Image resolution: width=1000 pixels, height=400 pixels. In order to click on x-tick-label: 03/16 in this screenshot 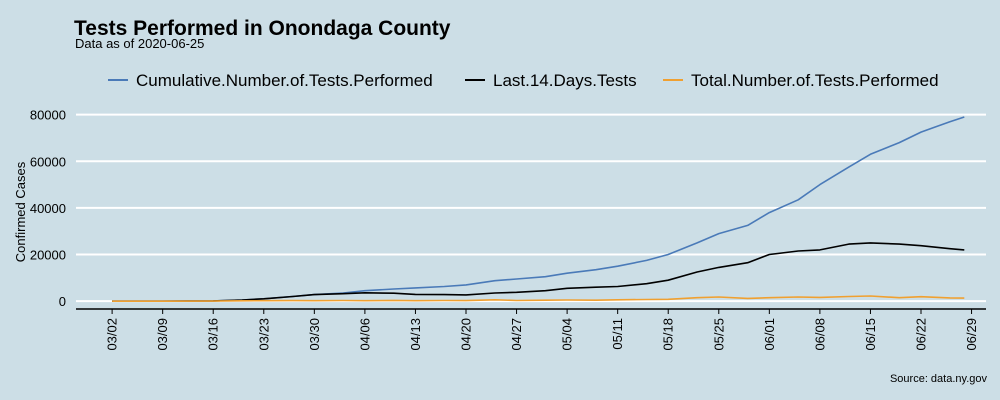, I will do `click(213, 334)`.